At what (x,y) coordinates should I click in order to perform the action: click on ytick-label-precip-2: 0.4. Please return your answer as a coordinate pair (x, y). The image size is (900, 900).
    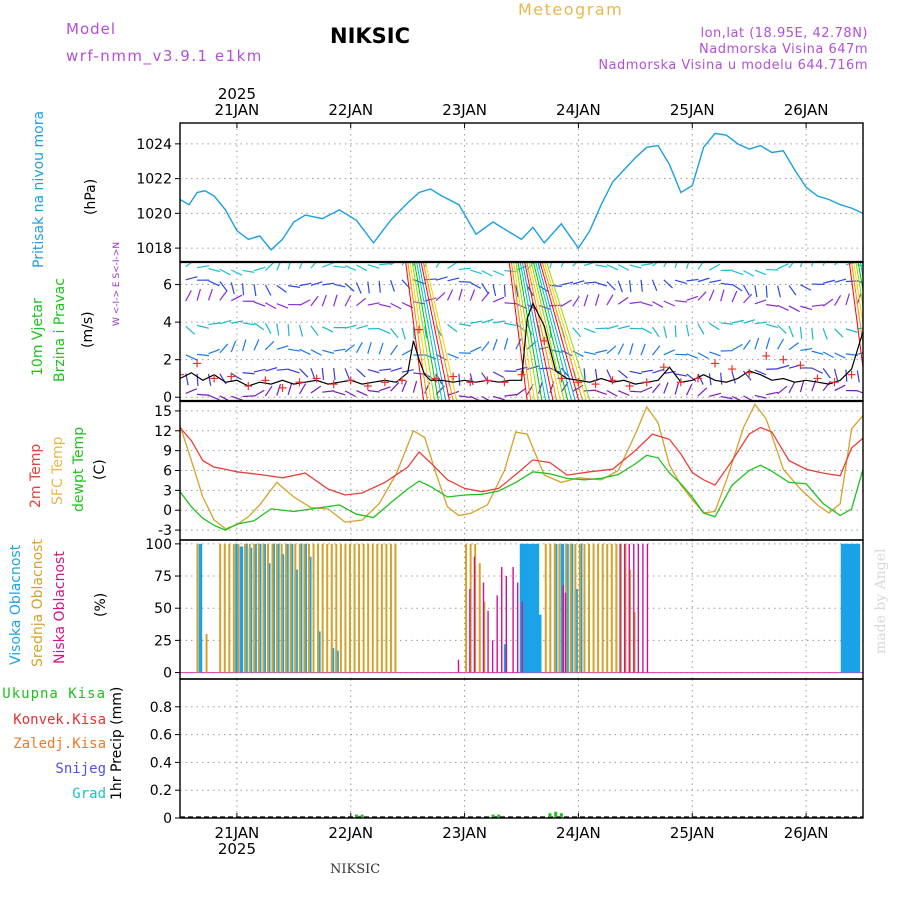
    Looking at the image, I should click on (161, 763).